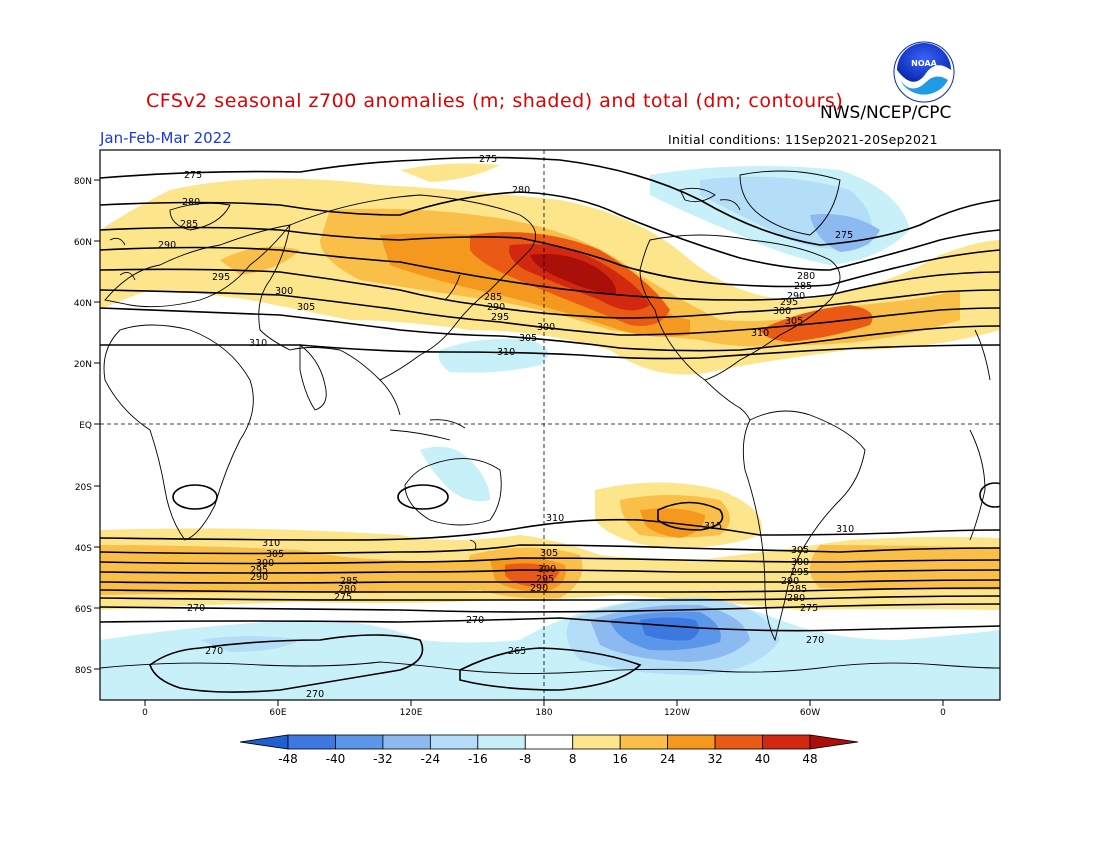 This screenshot has width=1100, height=850. Describe the element at coordinates (288, 759) in the screenshot. I see `colorbar-label: -48` at that location.